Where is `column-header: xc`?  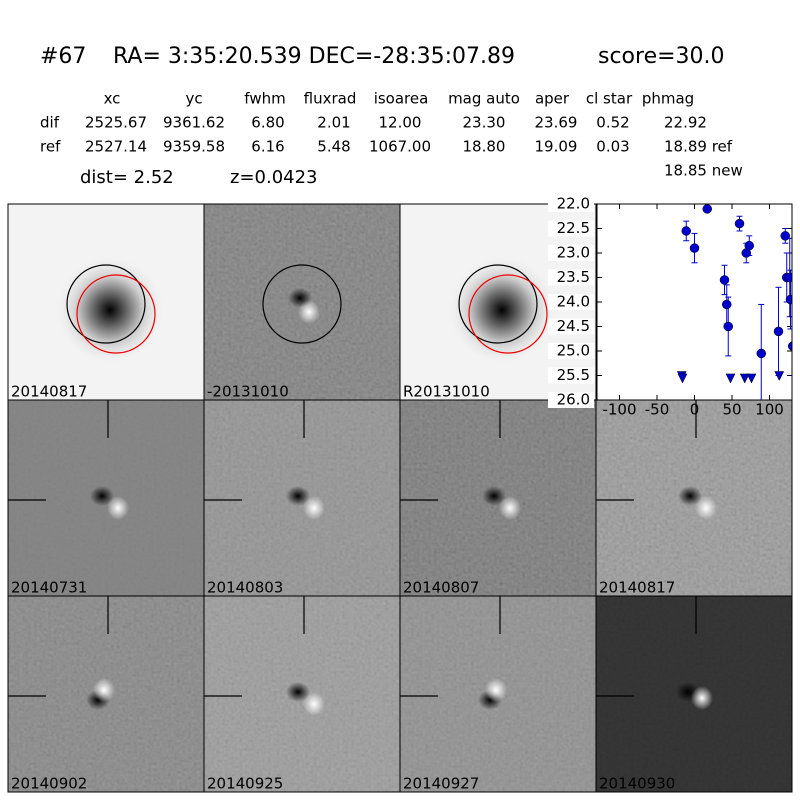 column-header: xc is located at coordinates (112, 99).